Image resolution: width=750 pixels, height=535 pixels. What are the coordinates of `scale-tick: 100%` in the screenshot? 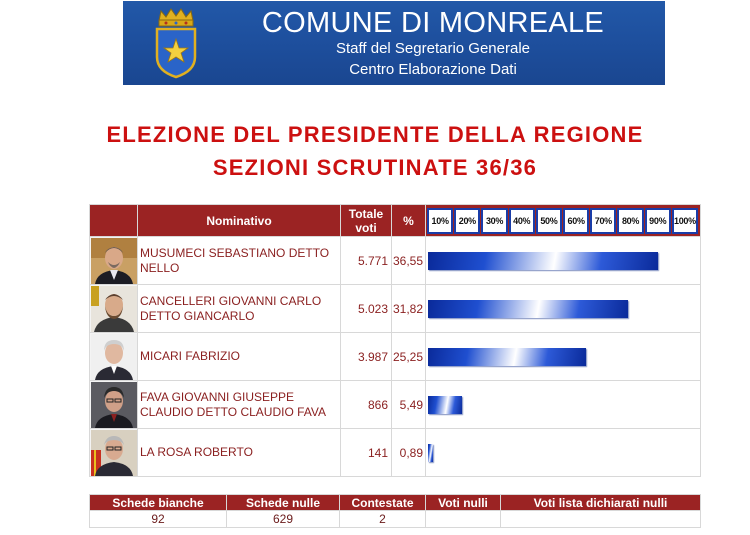 It's located at (685, 220).